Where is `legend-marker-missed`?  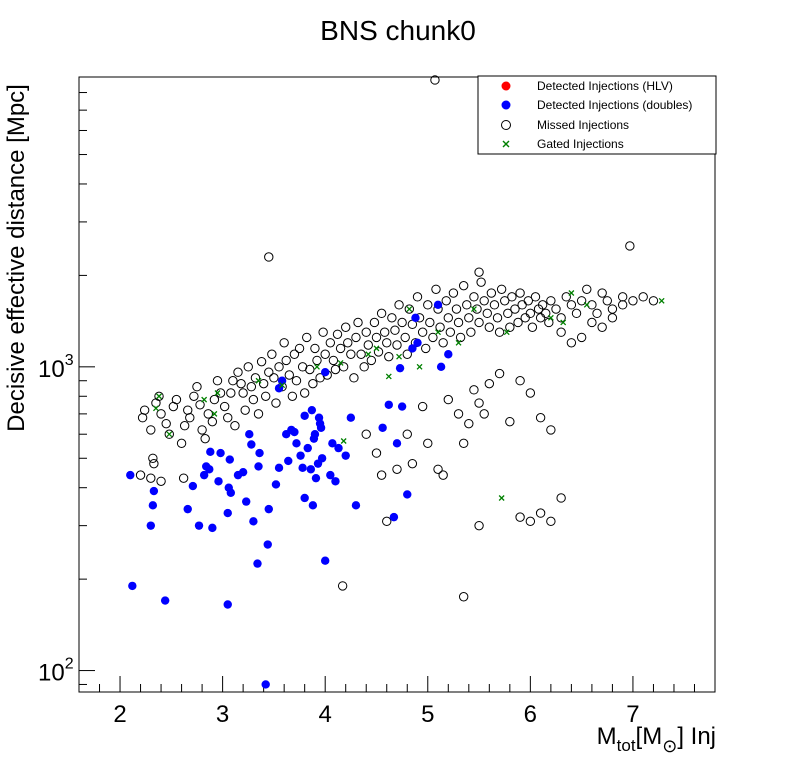
legend-marker-missed is located at coordinates (506, 125).